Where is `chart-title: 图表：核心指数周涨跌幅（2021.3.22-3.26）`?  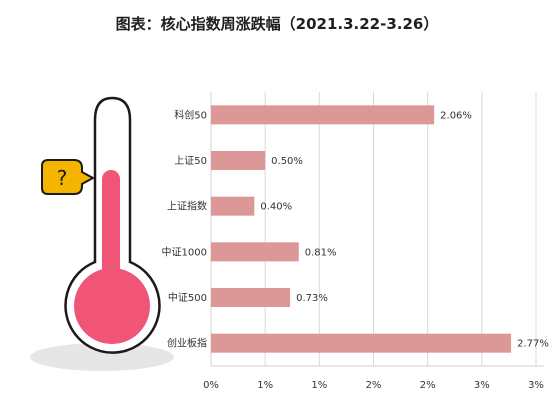 chart-title: 图表：核心指数周涨跌幅（2021.3.22-3.26） is located at coordinates (277, 24).